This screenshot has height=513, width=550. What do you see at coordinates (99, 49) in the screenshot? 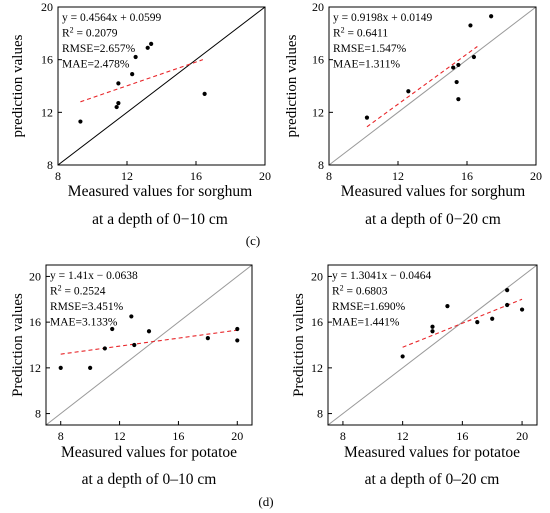
I see `stat-line: RMSE=2.657%` at bounding box center [99, 49].